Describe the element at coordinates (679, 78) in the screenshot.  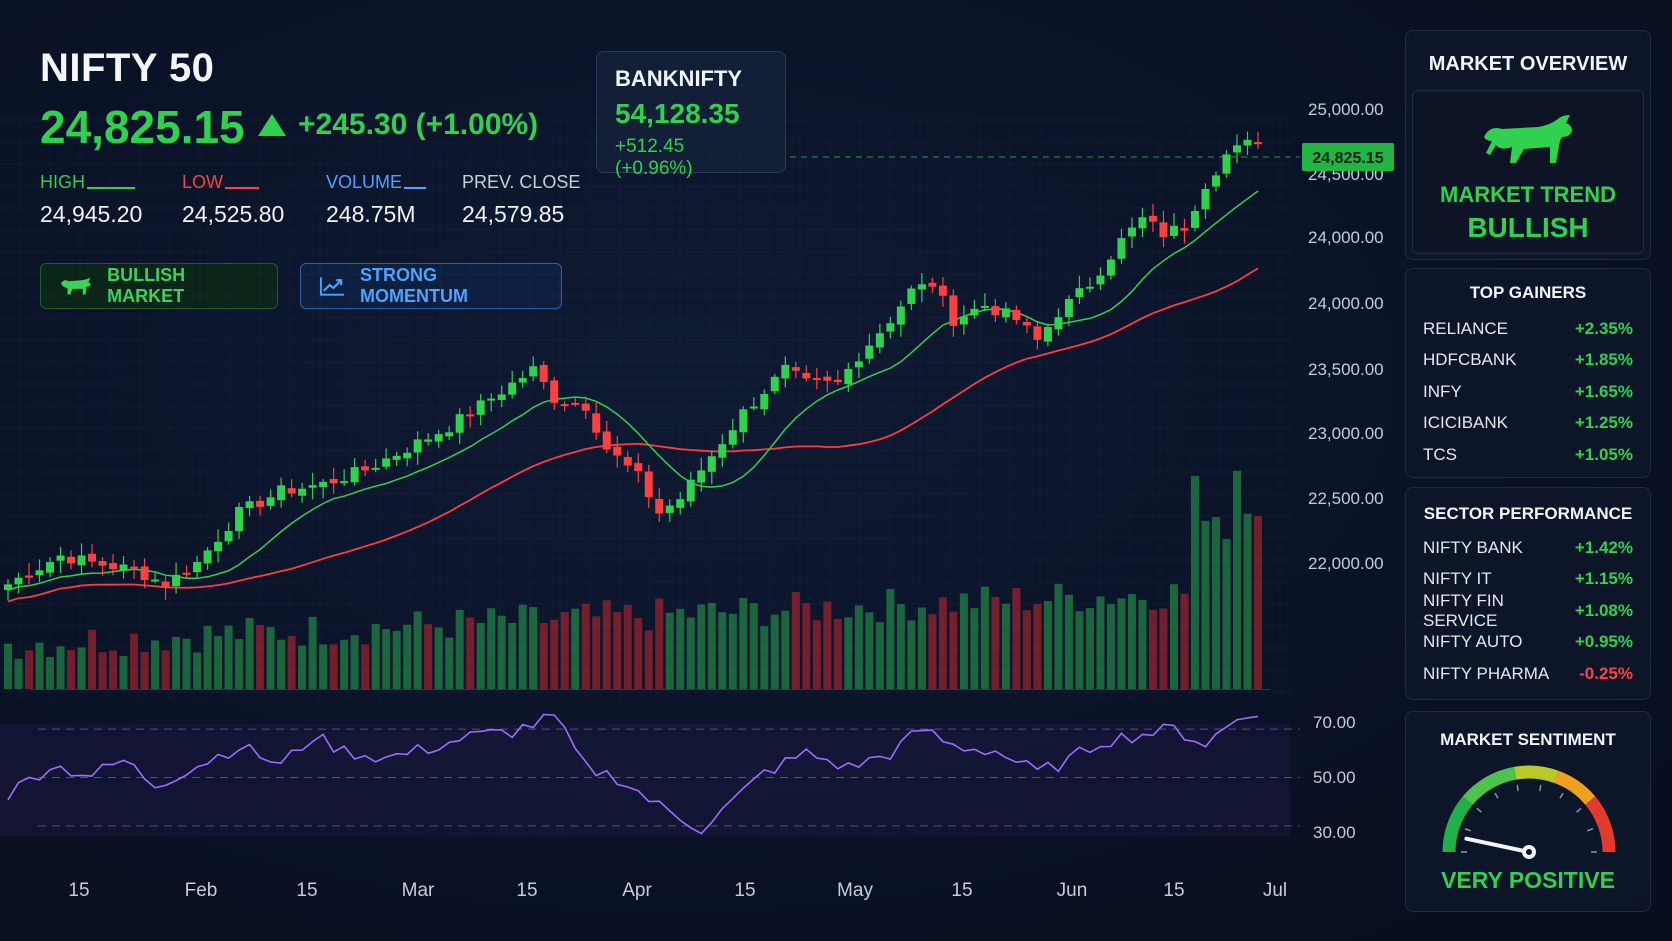
I see `banknifty-title: BANKNIFTY` at that location.